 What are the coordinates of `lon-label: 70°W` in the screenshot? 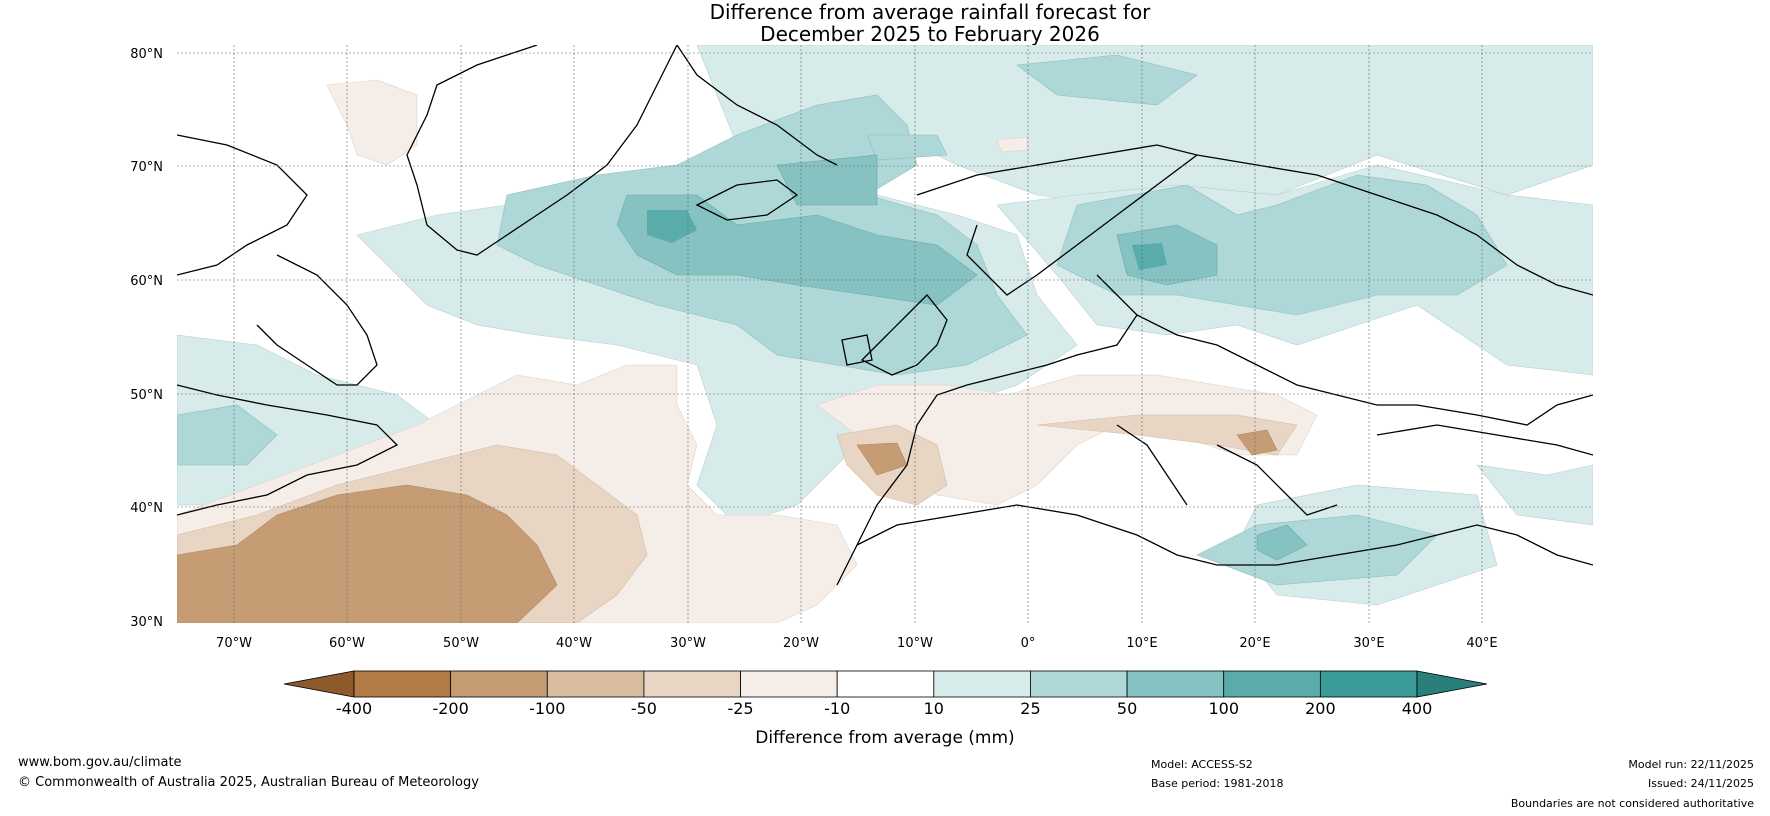 It's located at (234, 643).